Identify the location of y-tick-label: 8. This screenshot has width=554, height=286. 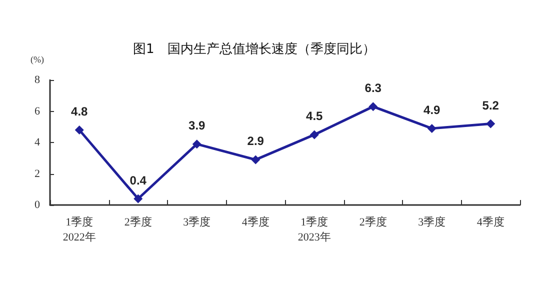
(37, 80).